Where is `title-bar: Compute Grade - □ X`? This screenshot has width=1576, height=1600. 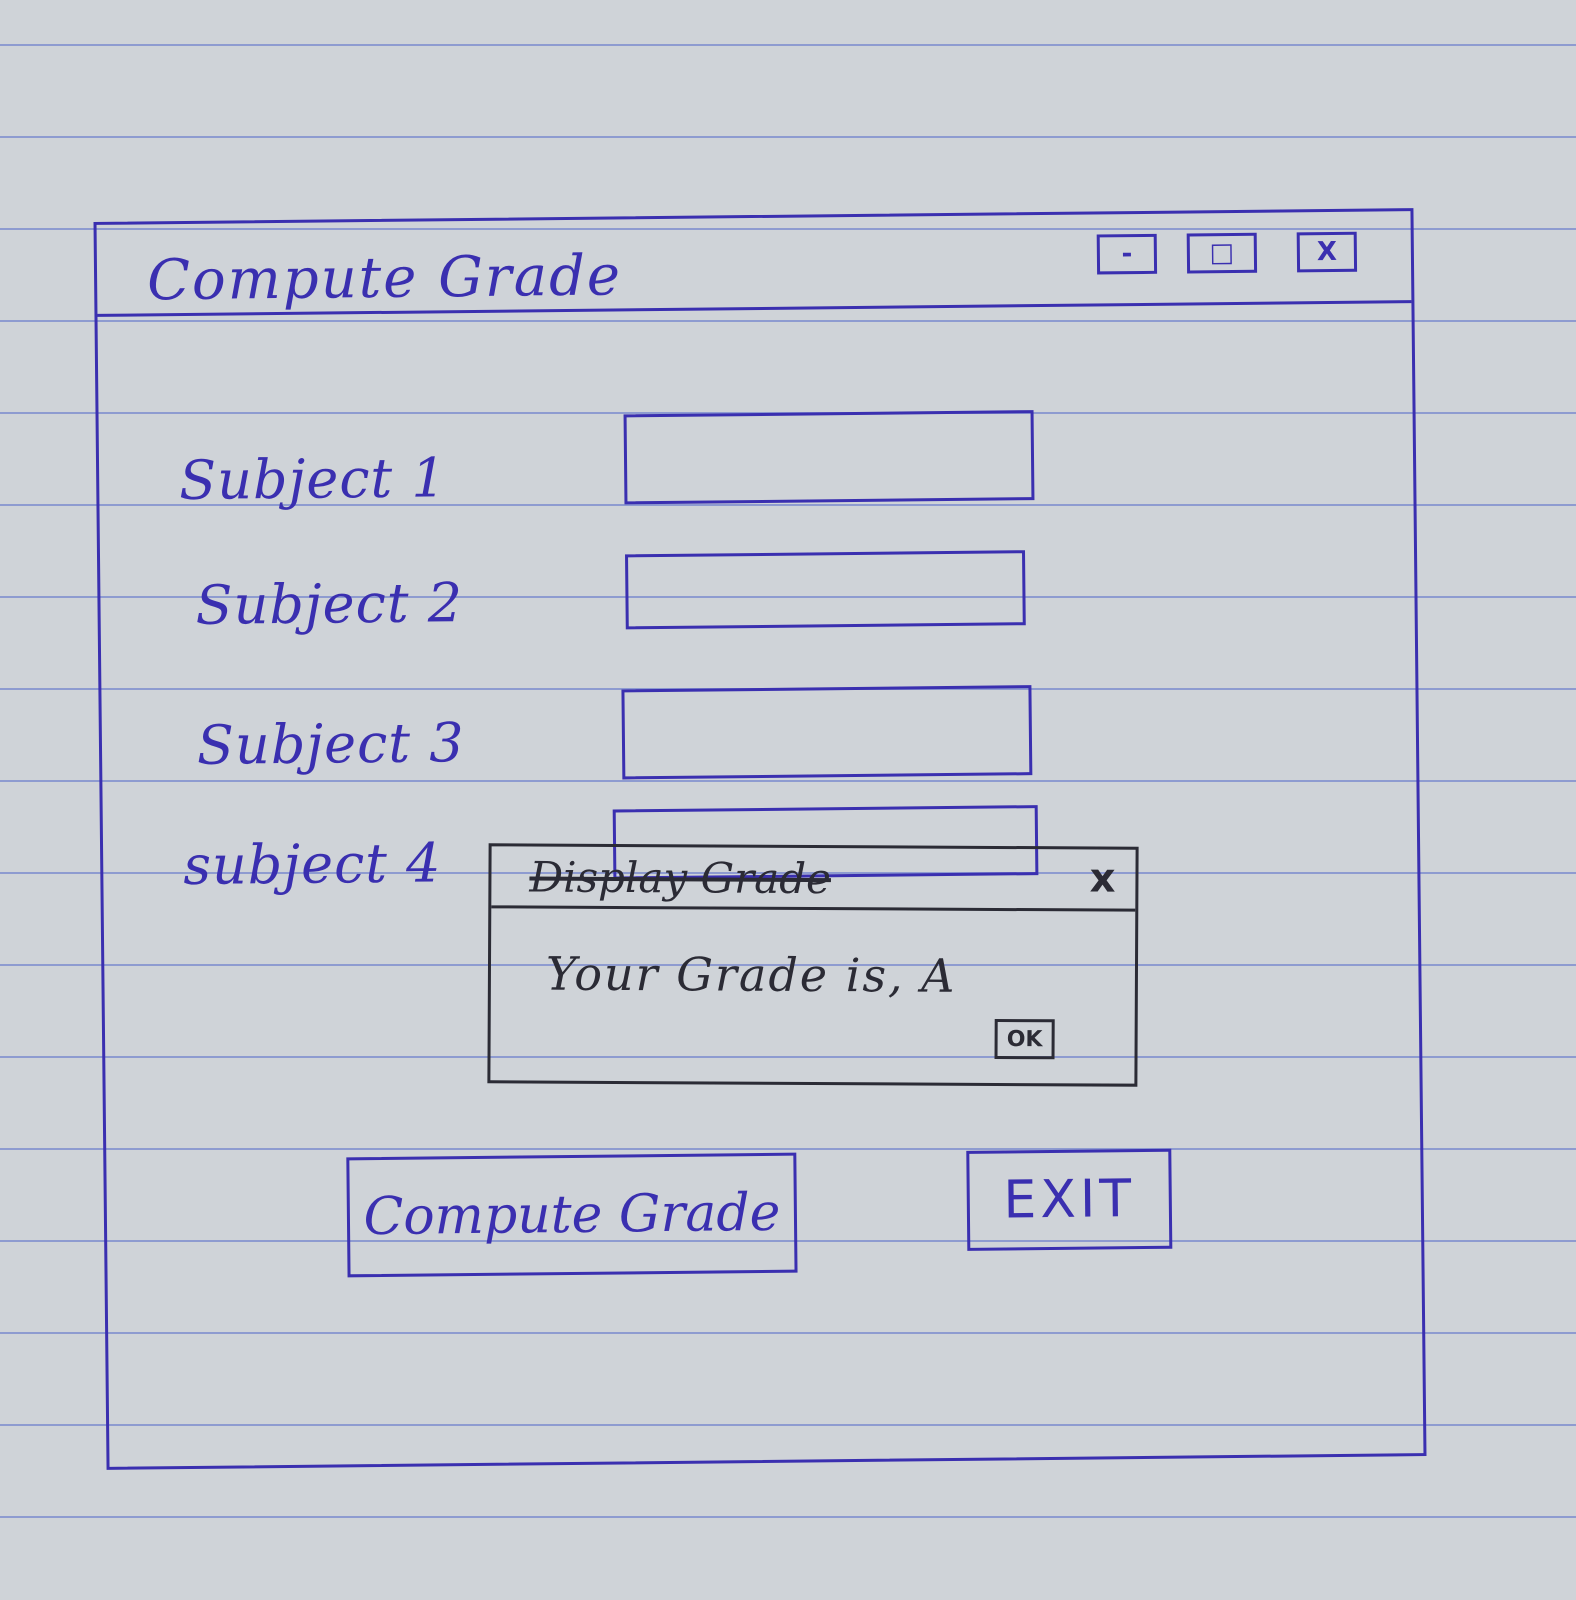
title-bar: Compute Grade - □ X is located at coordinates (754, 264).